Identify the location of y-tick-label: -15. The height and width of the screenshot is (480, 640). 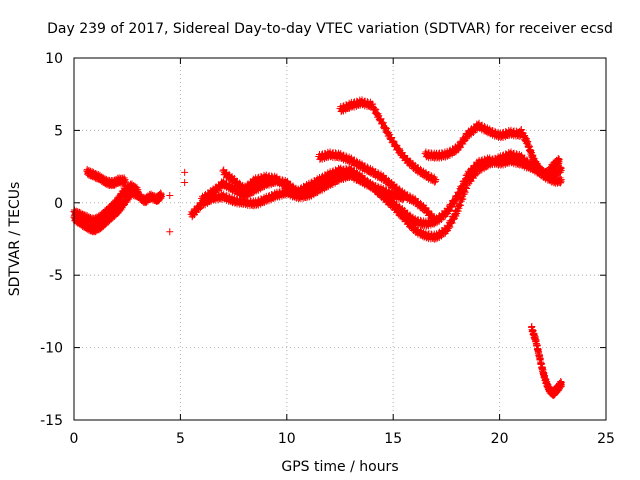
(51, 421).